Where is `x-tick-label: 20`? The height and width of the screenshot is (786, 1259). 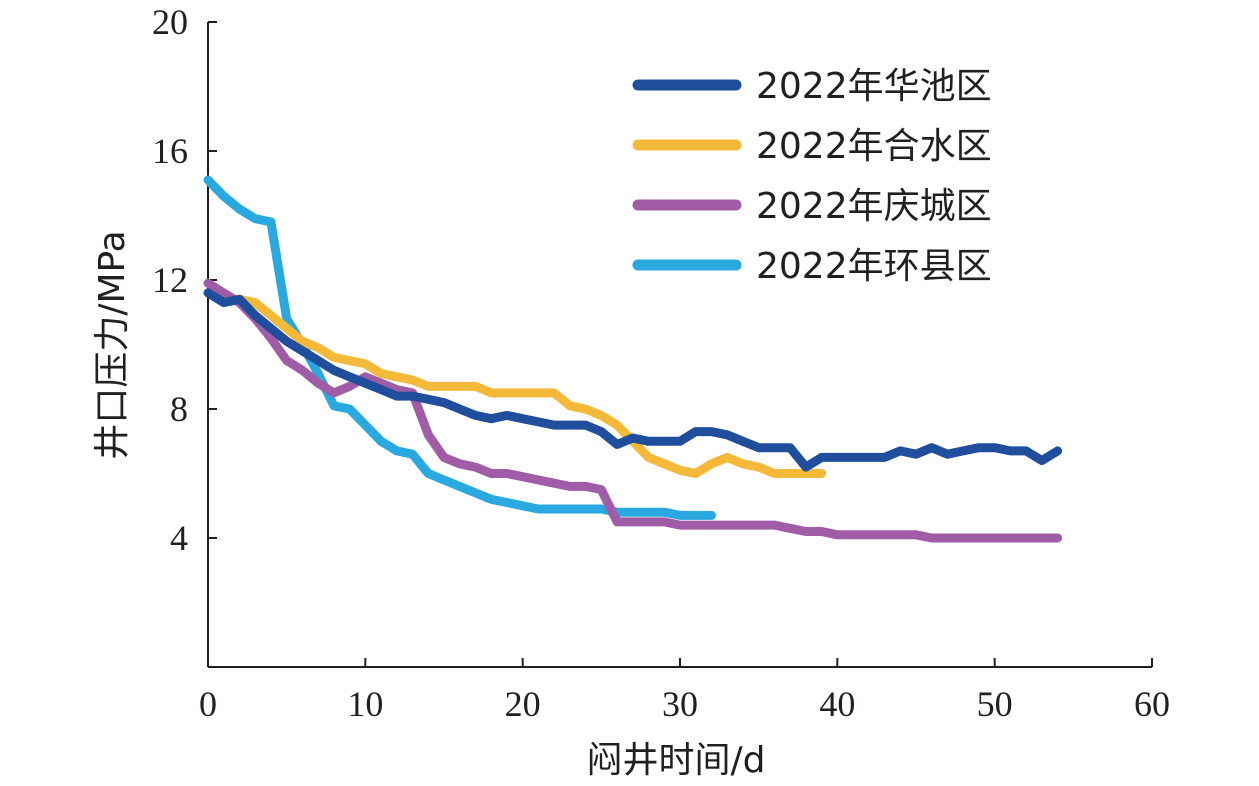
x-tick-label: 20 is located at coordinates (523, 704).